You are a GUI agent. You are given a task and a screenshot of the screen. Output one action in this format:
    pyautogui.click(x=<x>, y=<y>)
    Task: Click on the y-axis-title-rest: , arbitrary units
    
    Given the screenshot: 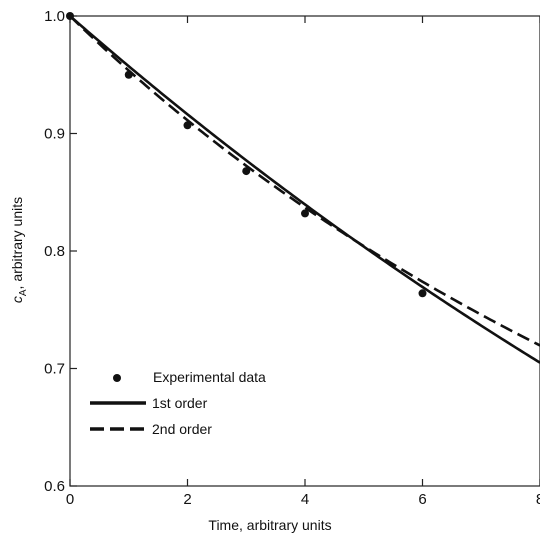 What is the action you would take?
    pyautogui.click(x=17, y=243)
    